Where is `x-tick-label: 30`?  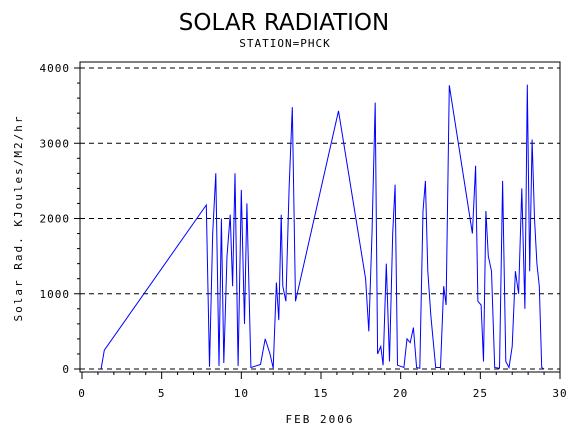
x-tick-label: 30 is located at coordinates (559, 393).